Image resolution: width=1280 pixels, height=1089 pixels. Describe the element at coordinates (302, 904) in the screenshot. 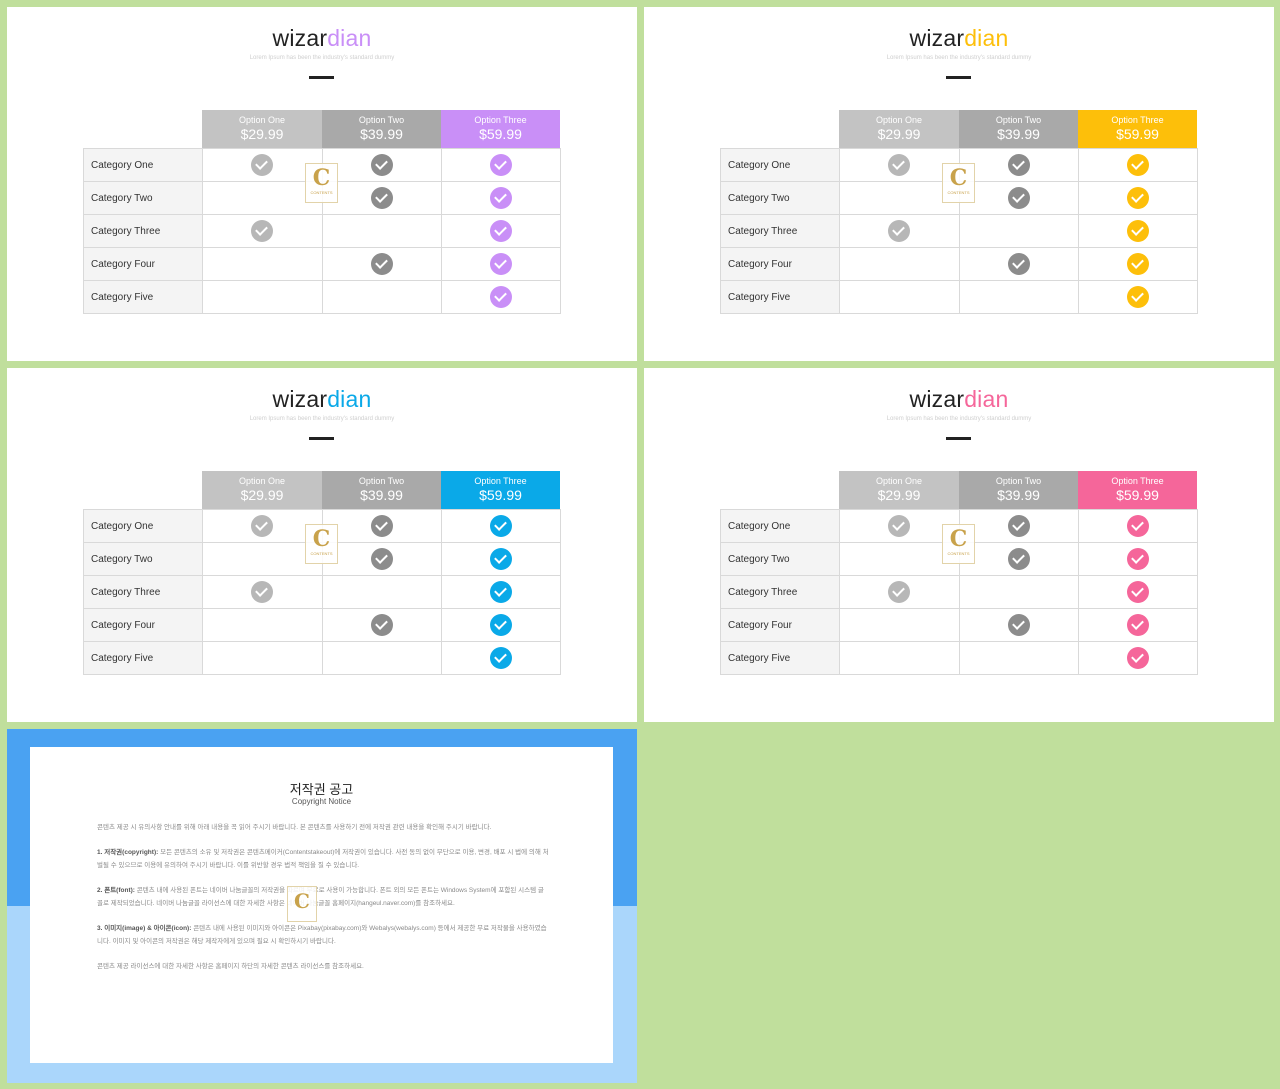

I see `contents-watermark-logo: C` at that location.